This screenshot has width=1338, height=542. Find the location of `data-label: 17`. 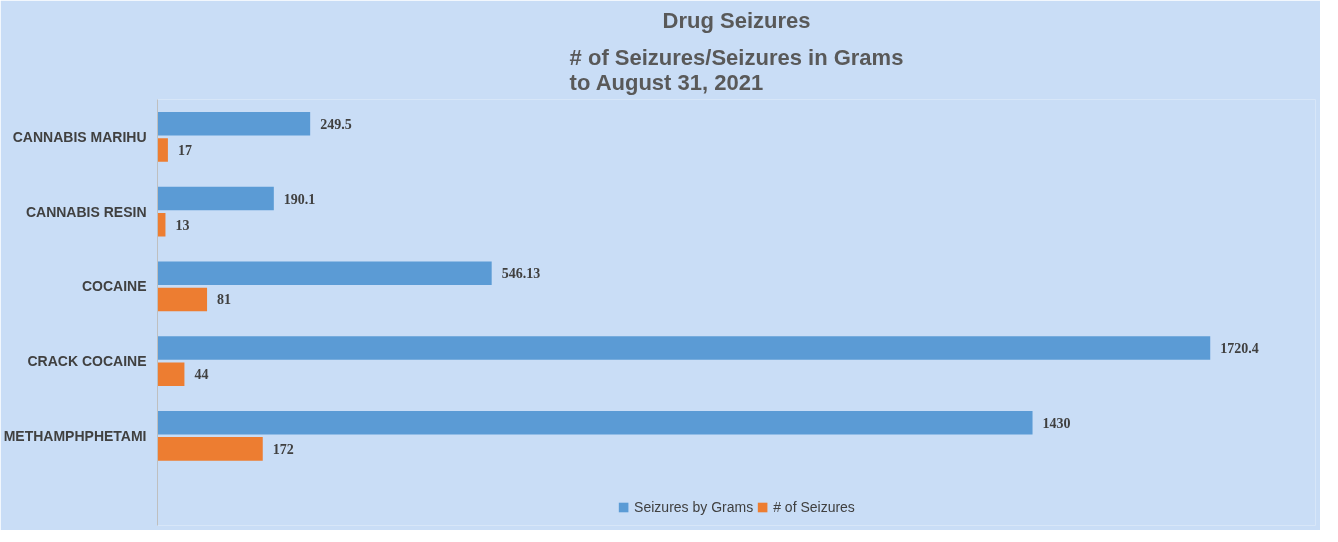

data-label: 17 is located at coordinates (184, 150).